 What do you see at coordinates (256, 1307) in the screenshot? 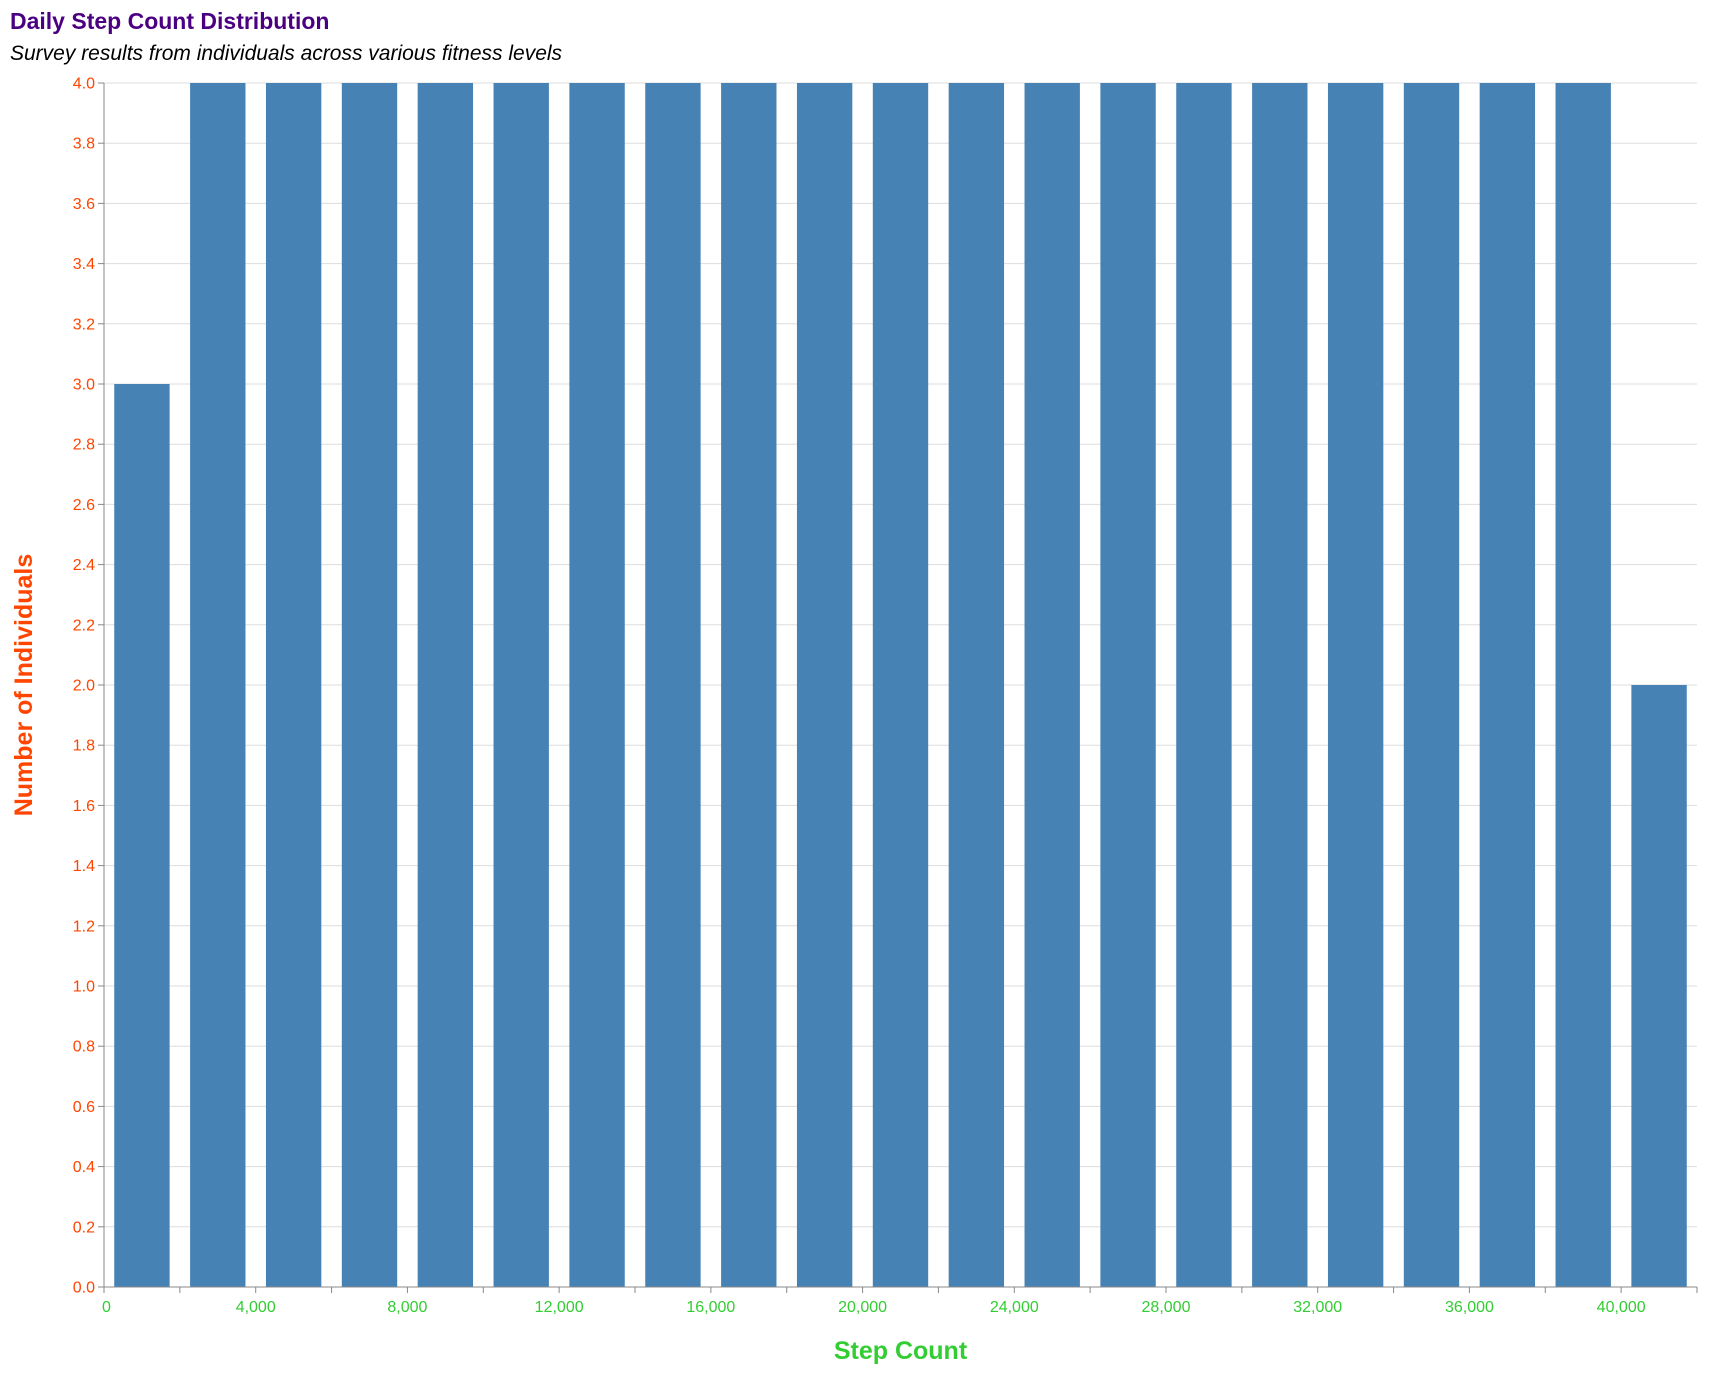
I see `x-tick-label: 4,000` at bounding box center [256, 1307].